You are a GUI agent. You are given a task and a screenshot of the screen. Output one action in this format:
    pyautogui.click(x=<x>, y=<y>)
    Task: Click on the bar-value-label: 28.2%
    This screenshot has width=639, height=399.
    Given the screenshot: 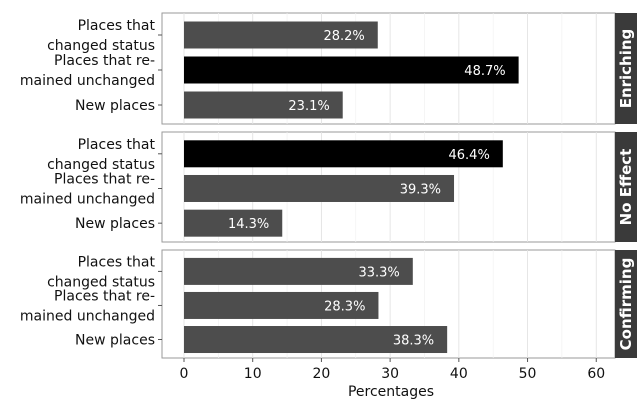 What is the action you would take?
    pyautogui.click(x=343, y=36)
    